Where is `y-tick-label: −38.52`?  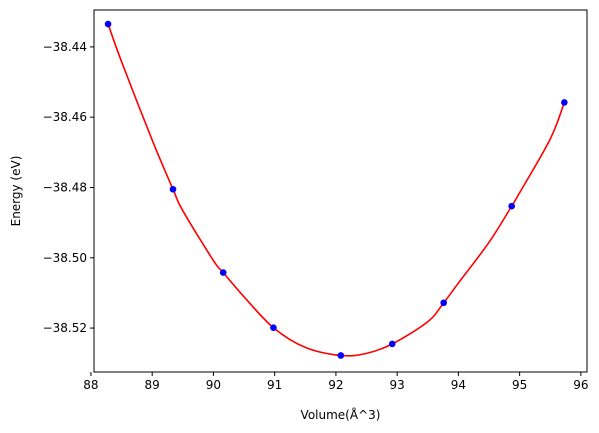 y-tick-label: −38.52 is located at coordinates (65, 328).